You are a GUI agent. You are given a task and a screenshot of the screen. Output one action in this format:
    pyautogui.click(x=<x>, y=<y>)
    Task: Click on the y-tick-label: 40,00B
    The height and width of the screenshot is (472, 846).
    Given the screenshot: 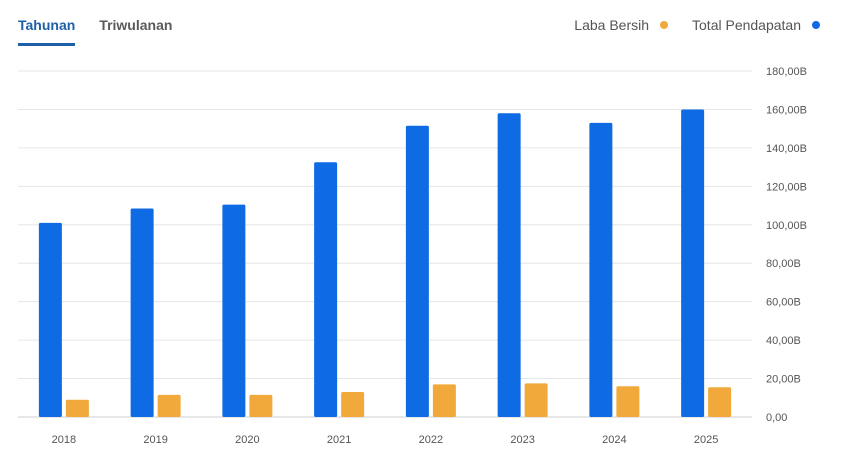 What is the action you would take?
    pyautogui.click(x=783, y=341)
    